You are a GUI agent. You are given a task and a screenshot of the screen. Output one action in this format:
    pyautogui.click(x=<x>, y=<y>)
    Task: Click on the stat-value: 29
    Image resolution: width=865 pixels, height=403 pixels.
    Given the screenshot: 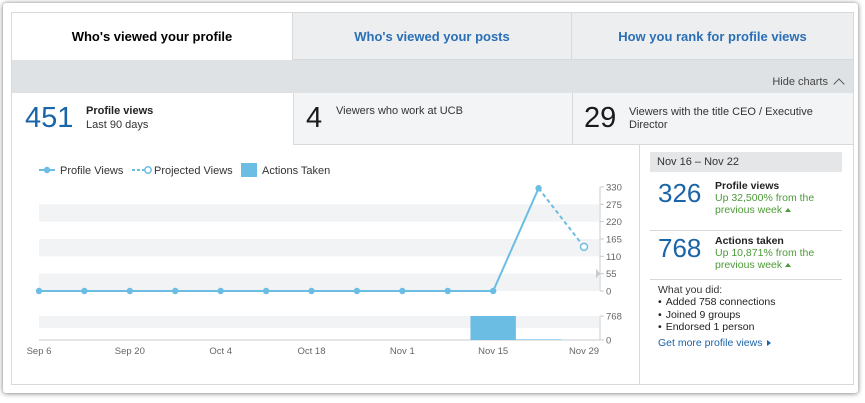 What is the action you would take?
    pyautogui.click(x=600, y=118)
    